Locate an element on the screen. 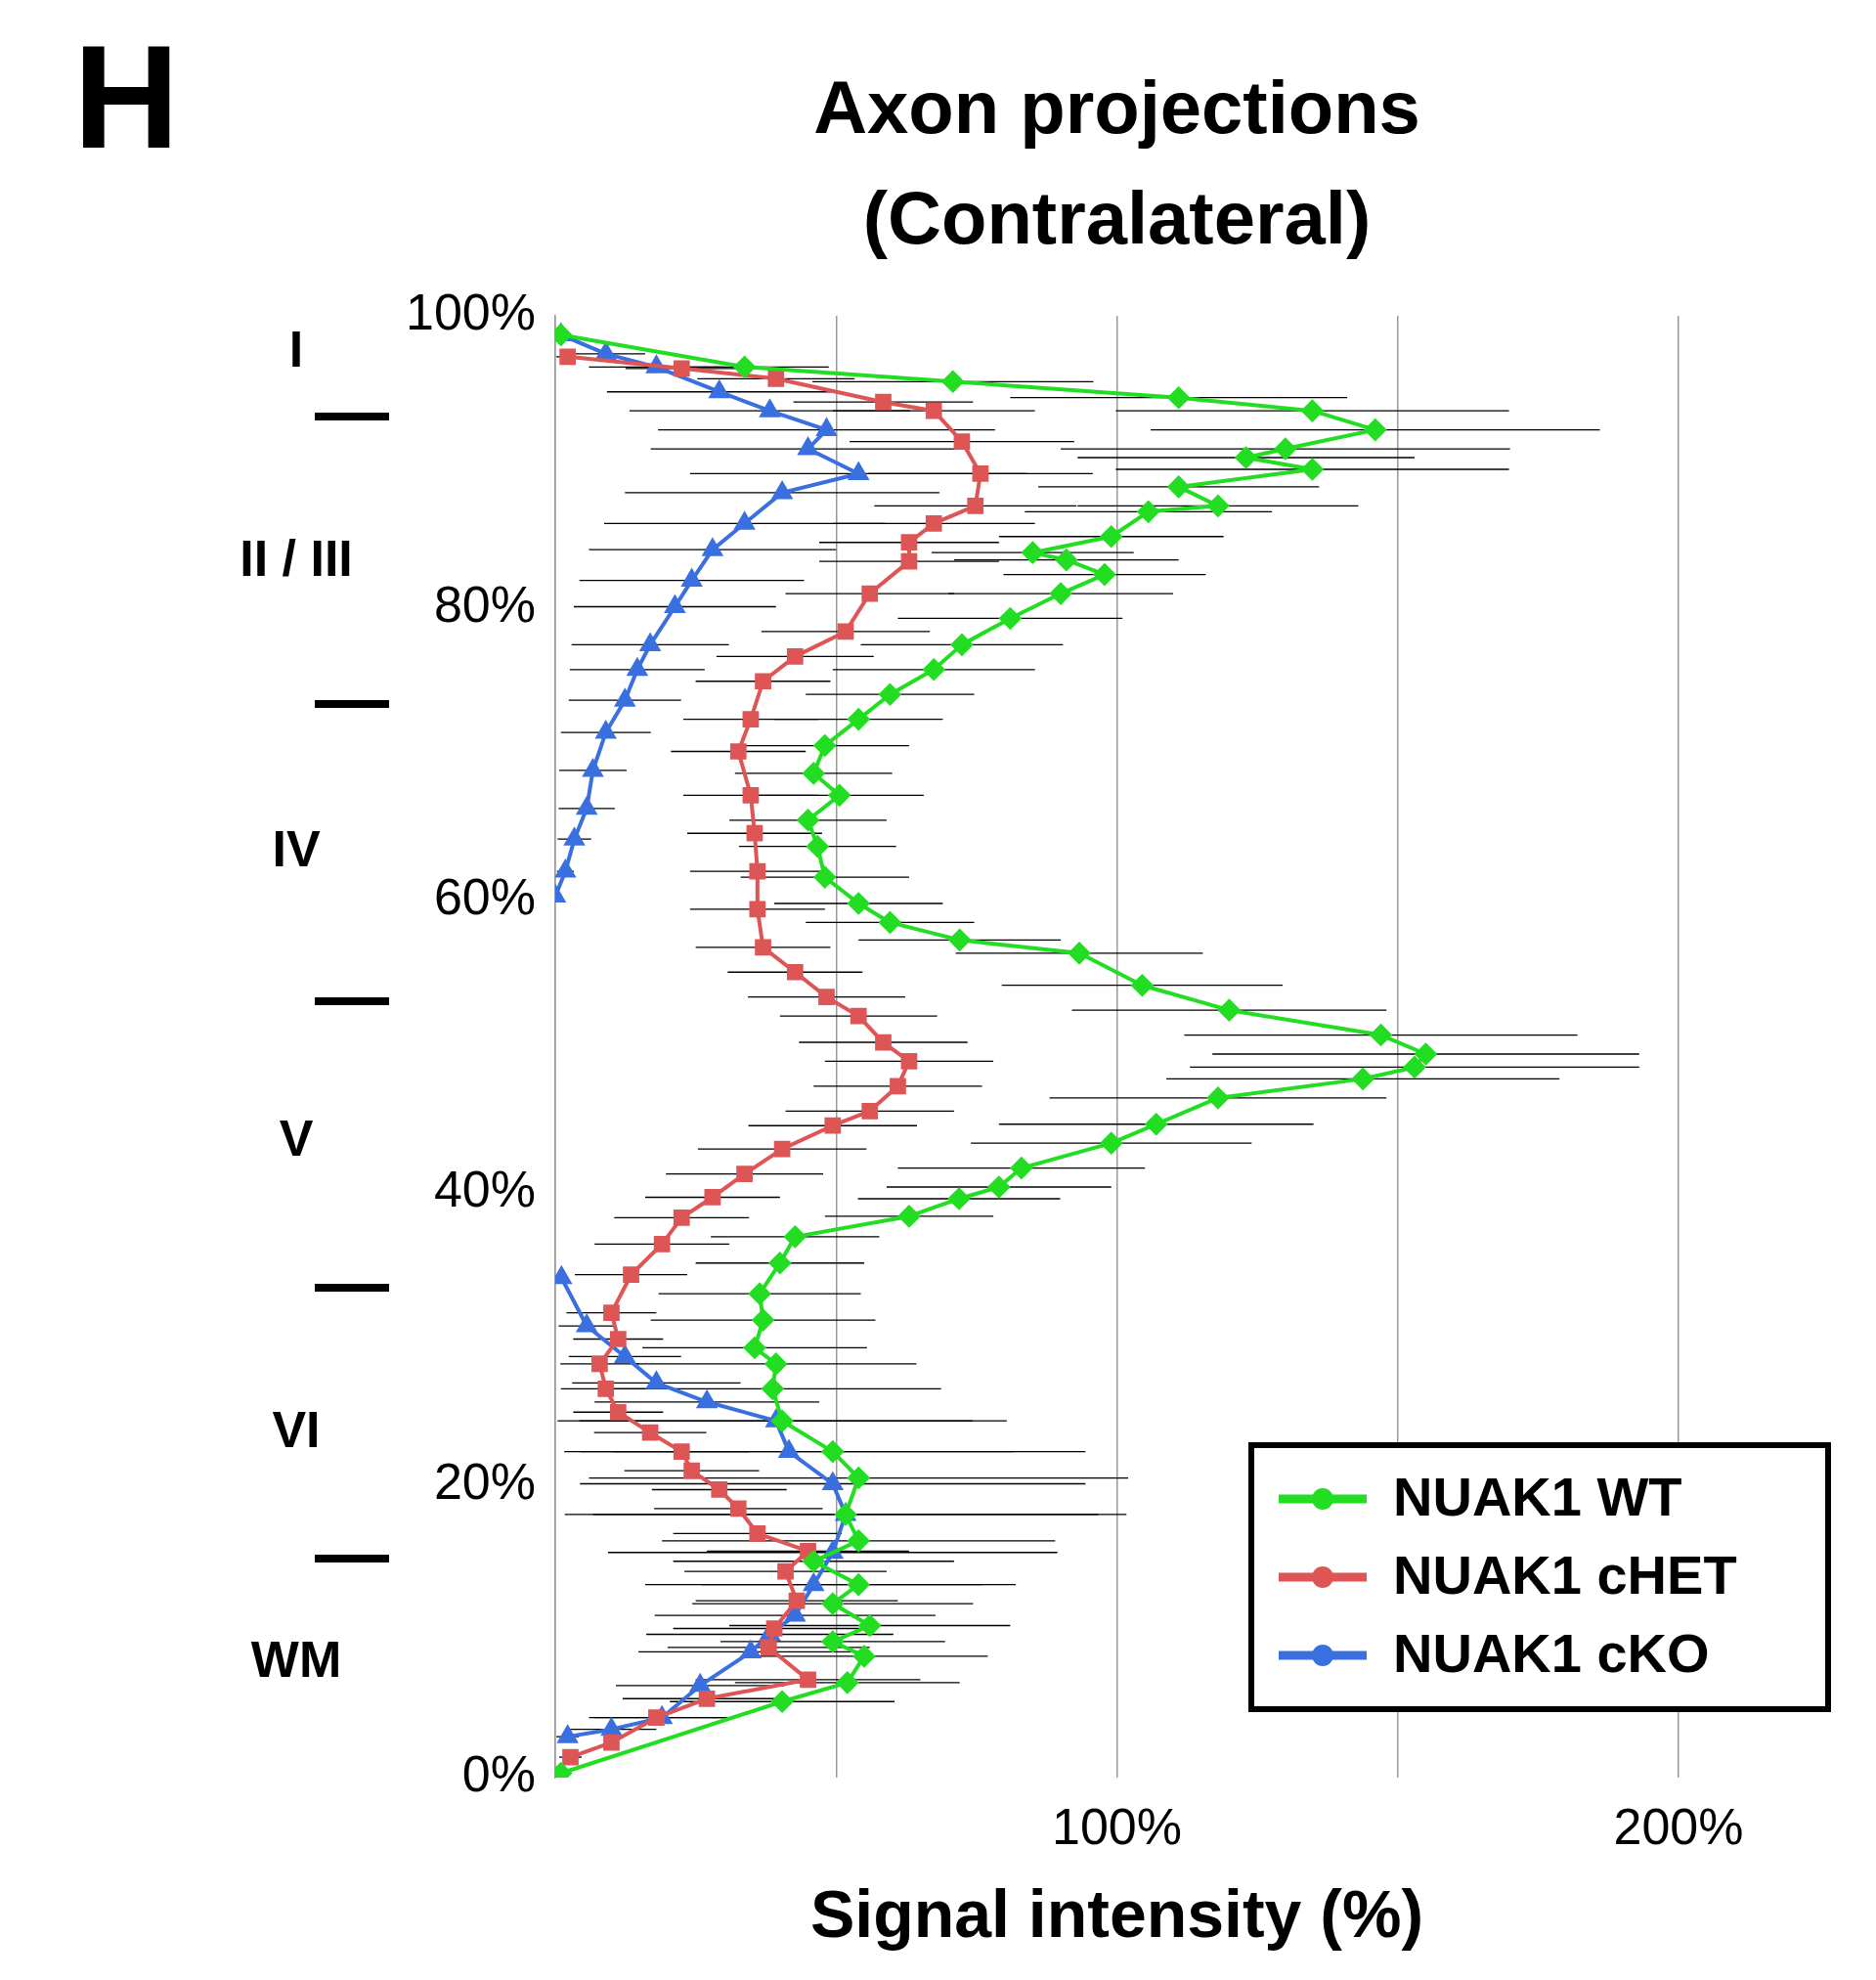 This screenshot has height=1980, width=1876. text: WM is located at coordinates (296, 1660).